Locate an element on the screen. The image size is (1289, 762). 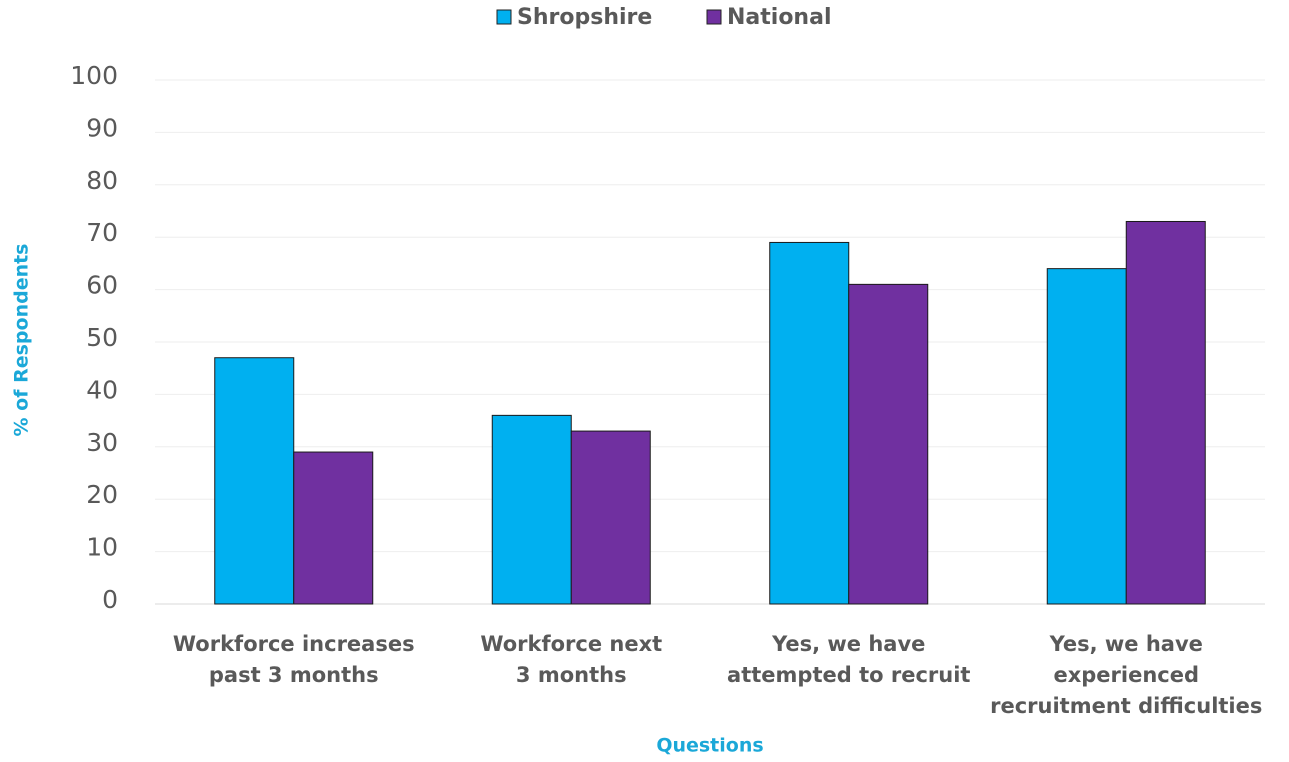
y-tick-label: 60 is located at coordinates (102, 285).